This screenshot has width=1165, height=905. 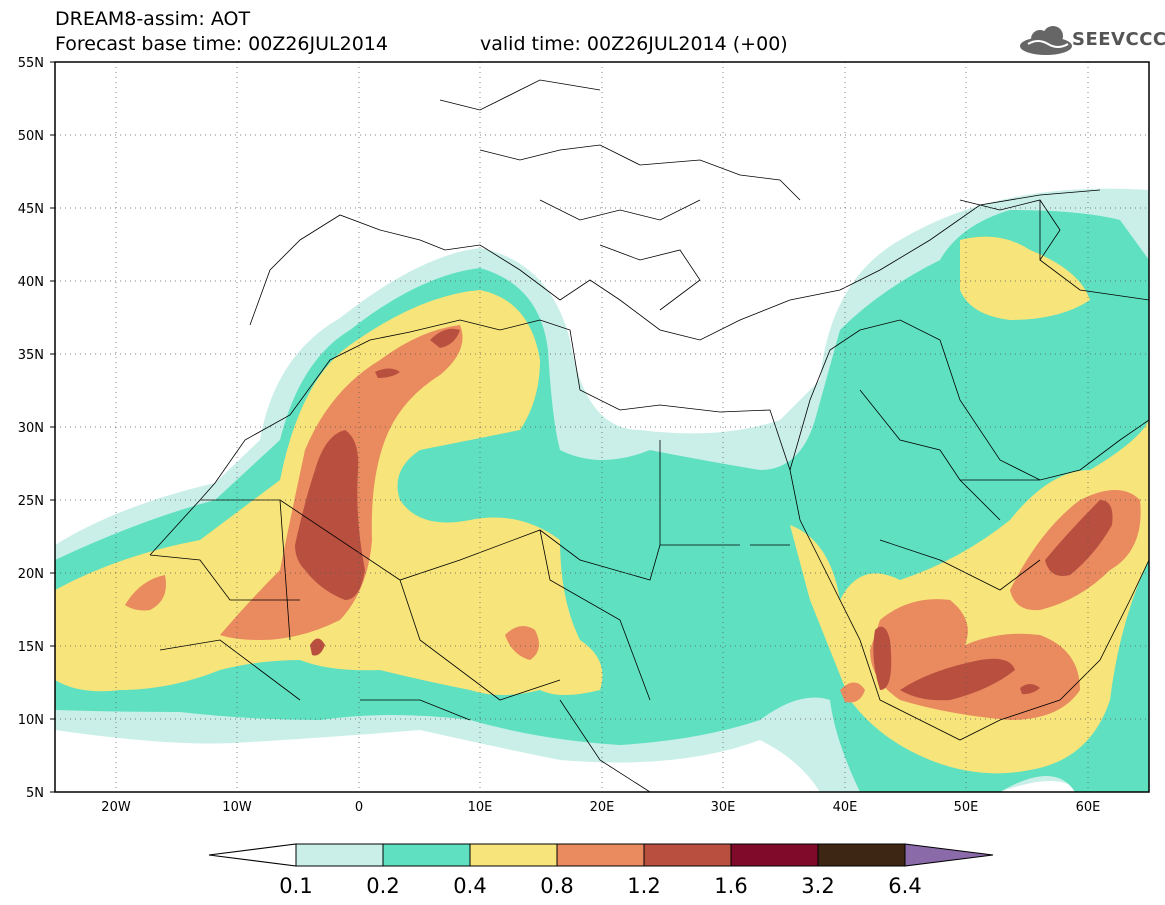 What do you see at coordinates (31, 209) in the screenshot?
I see `lat-label: 45N` at bounding box center [31, 209].